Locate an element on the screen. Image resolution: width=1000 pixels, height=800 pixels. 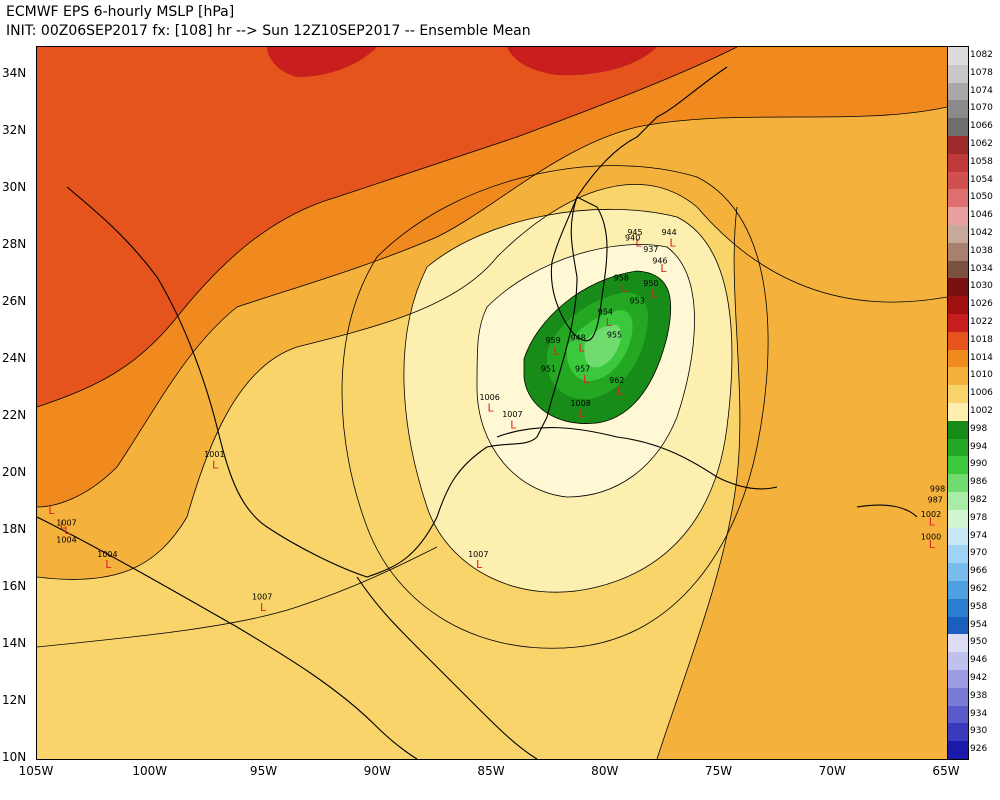
lon-tick-label: 90W is located at coordinates (377, 771).